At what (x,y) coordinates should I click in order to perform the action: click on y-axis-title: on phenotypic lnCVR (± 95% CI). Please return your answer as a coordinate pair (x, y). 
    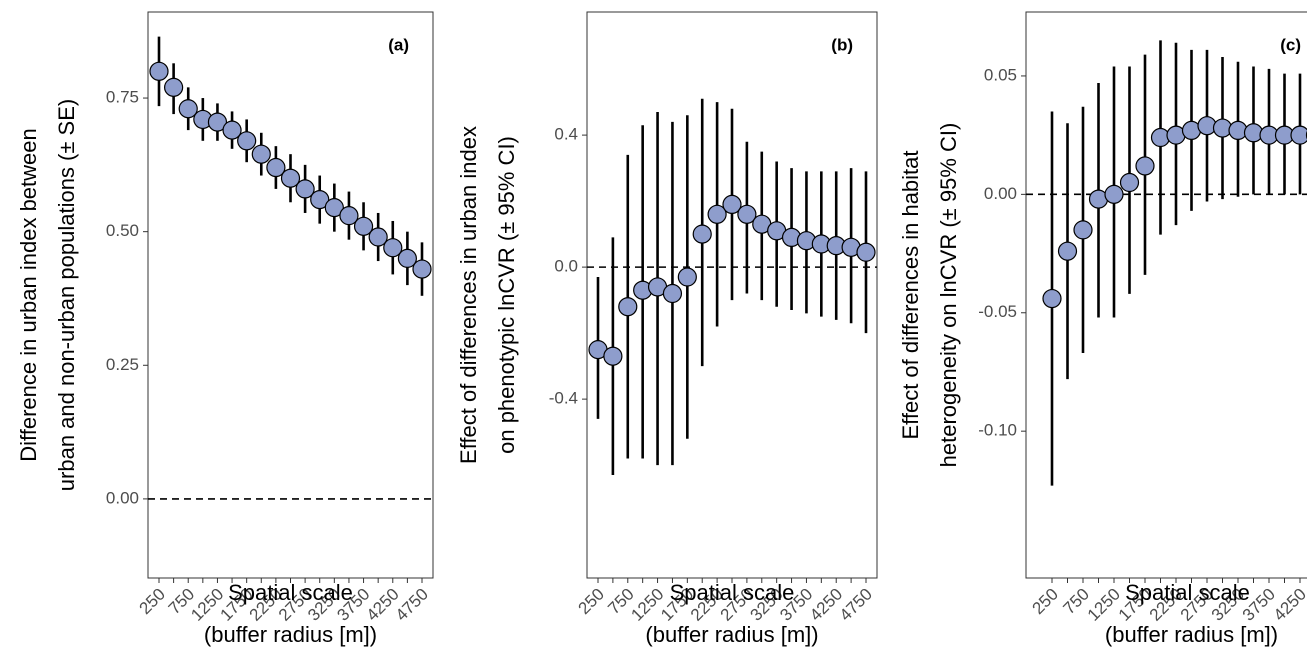
    Looking at the image, I should click on (506, 295).